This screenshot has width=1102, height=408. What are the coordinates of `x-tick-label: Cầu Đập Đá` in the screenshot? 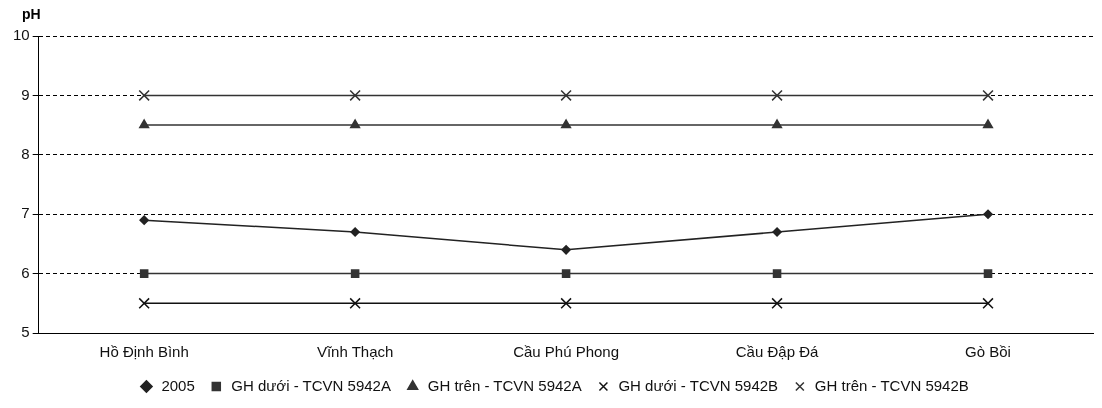 It's located at (777, 352).